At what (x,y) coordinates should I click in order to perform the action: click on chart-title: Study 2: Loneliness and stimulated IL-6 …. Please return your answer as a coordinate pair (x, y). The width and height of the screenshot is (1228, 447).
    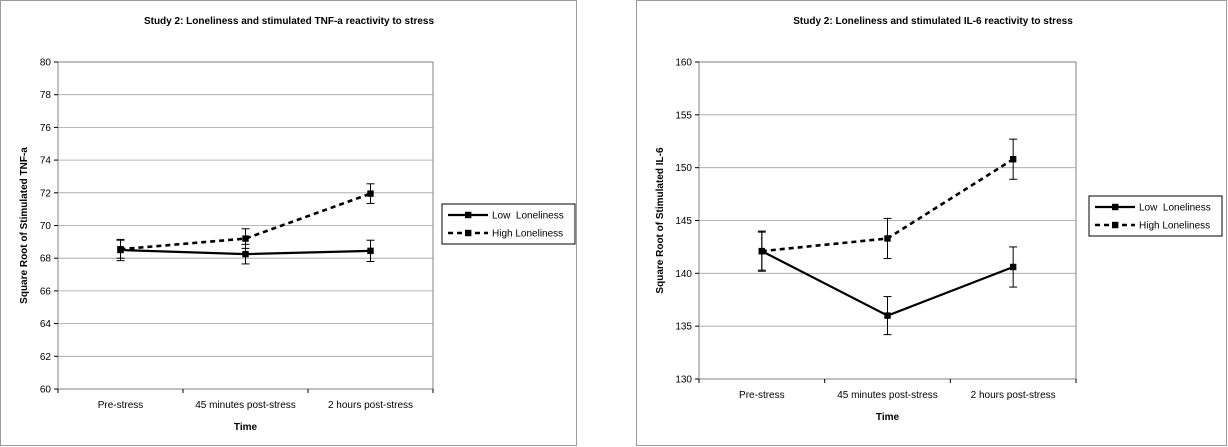
    Looking at the image, I should click on (933, 21).